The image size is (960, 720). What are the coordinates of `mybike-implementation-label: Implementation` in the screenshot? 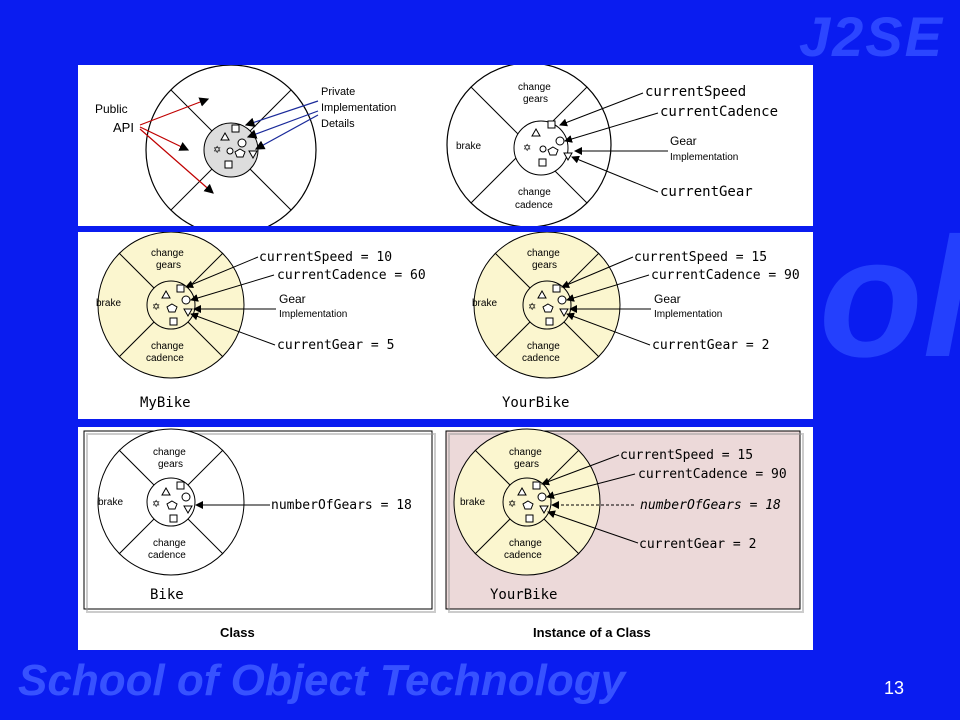 It's located at (313, 314).